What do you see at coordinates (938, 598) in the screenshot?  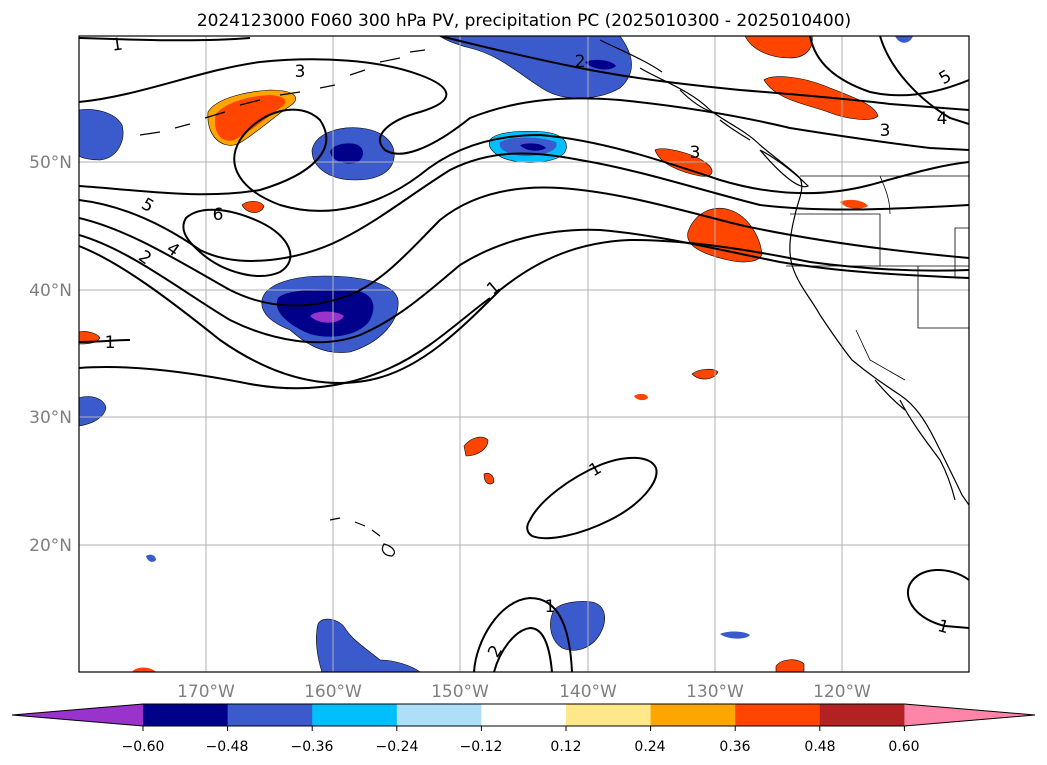 I see `pv-contour-1-se` at bounding box center [938, 598].